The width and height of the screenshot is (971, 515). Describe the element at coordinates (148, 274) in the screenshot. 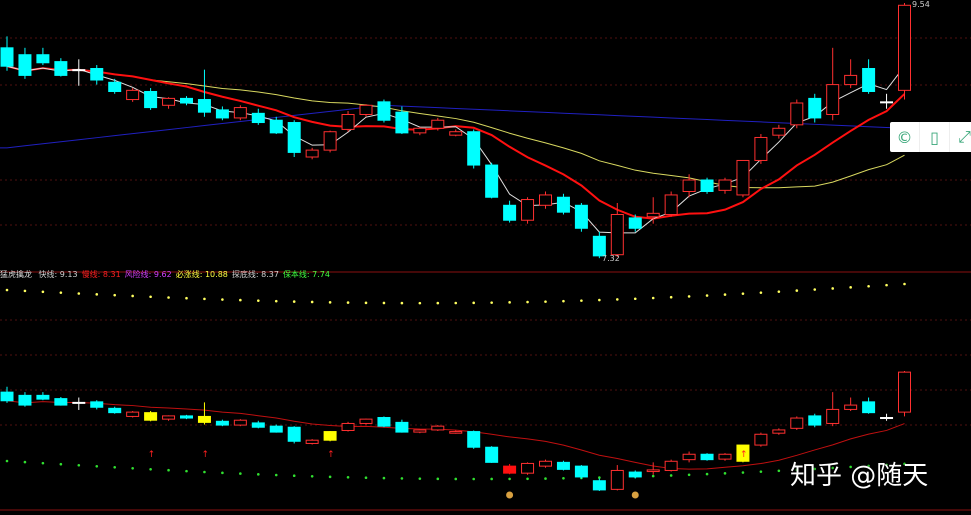

I see `indicator-value-2: 风险线: 9.62` at that location.